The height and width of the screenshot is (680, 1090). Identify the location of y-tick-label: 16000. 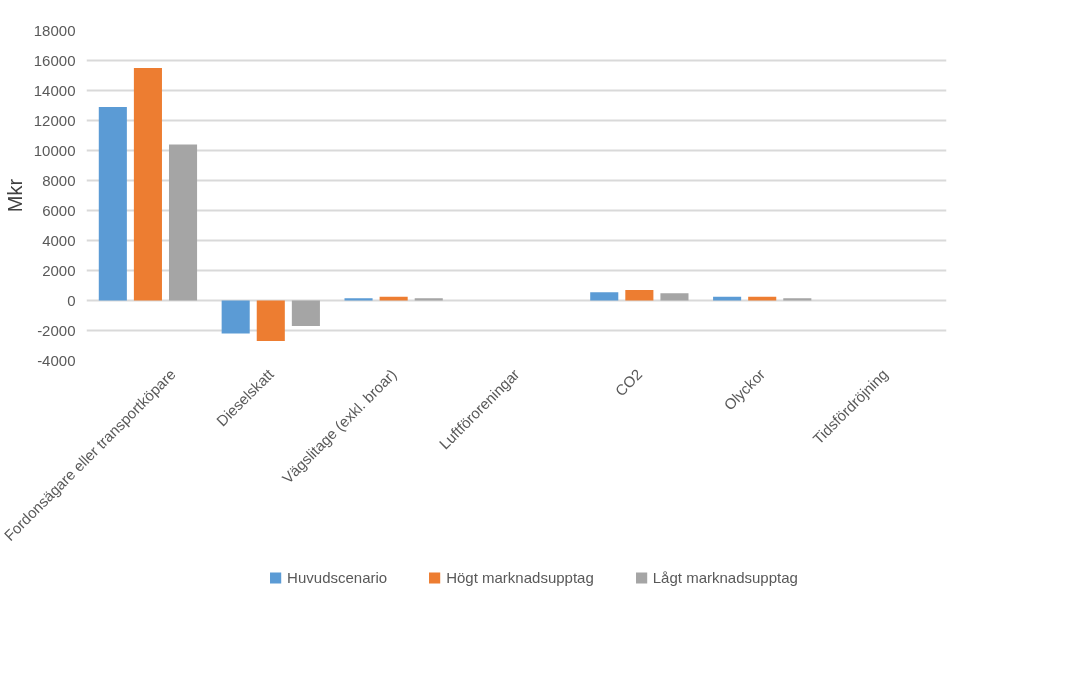
(54, 60).